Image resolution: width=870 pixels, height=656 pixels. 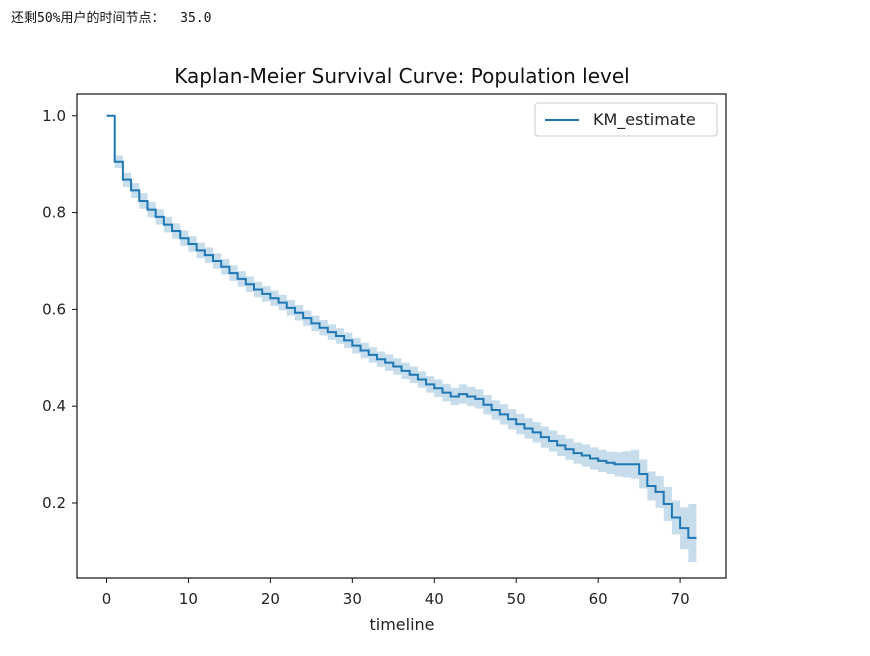 What do you see at coordinates (352, 599) in the screenshot?
I see `x-tick-label: 30` at bounding box center [352, 599].